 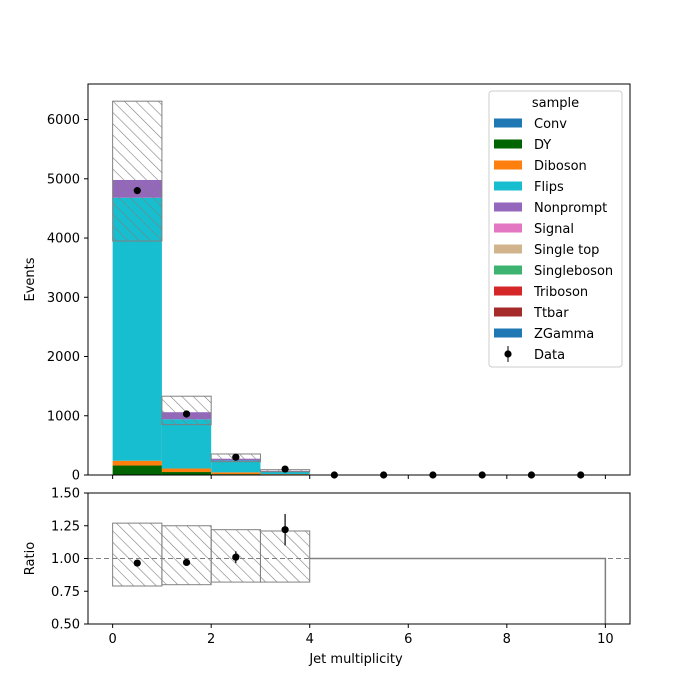 I want to click on legend-swatch-diboson, so click(x=508, y=165).